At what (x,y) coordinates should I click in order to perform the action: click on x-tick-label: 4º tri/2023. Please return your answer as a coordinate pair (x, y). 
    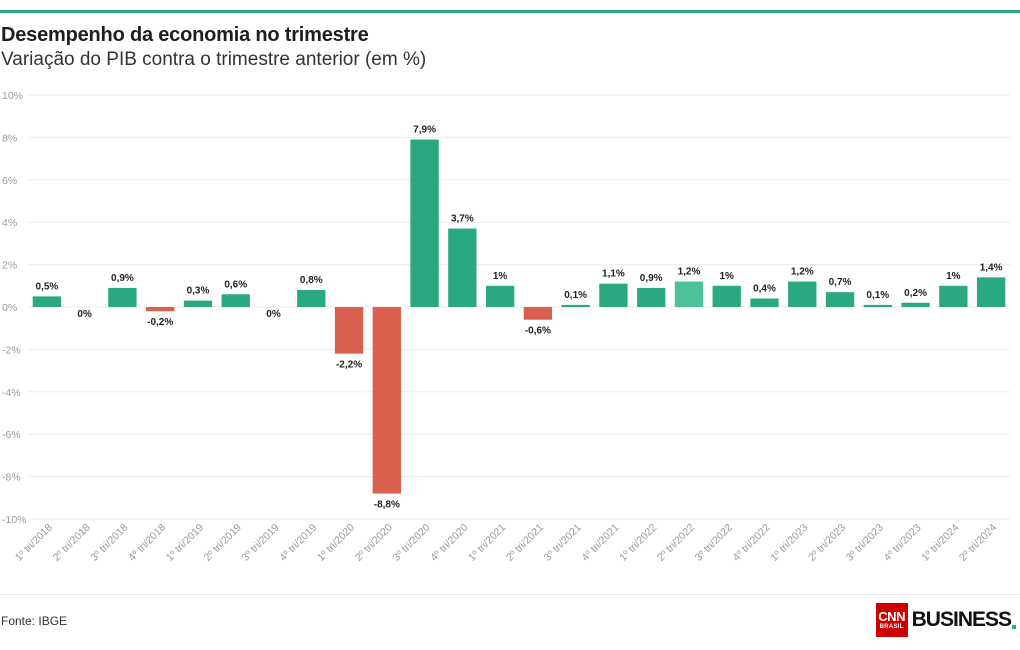
    Looking at the image, I should click on (903, 543).